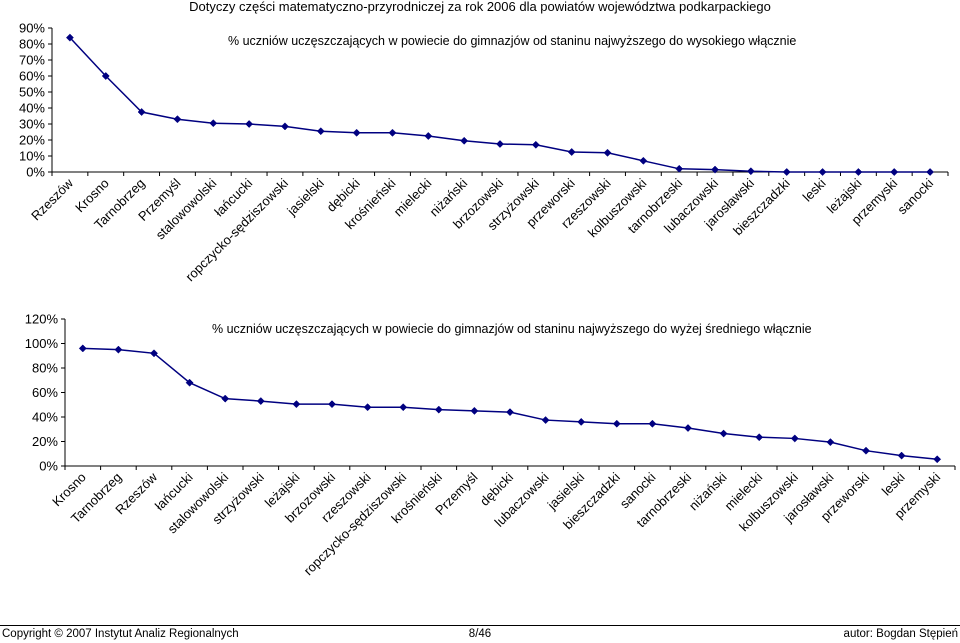 This screenshot has width=960, height=643. Describe the element at coordinates (915, 196) in the screenshot. I see `x-tick-label: sanocki` at that location.